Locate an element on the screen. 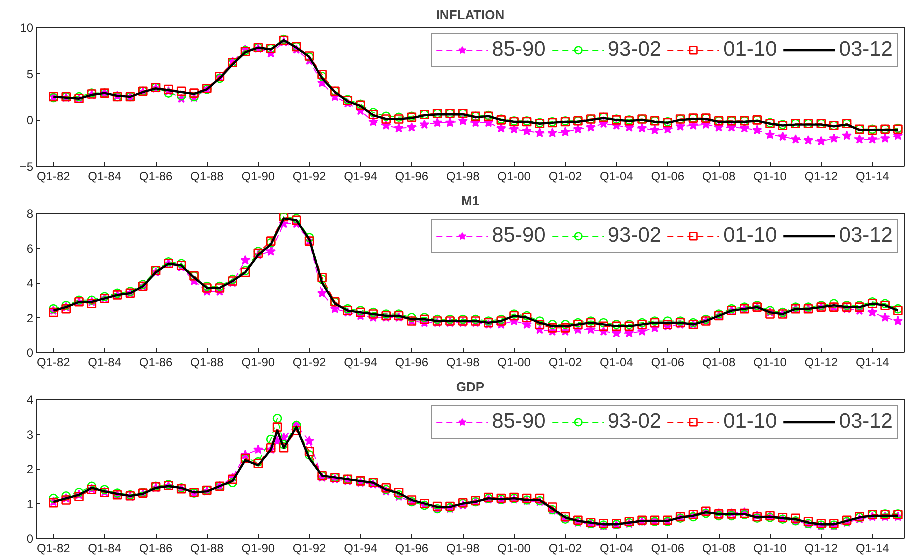 Image resolution: width=907 pixels, height=559 pixels. y-tick-label: 1 is located at coordinates (30, 504).